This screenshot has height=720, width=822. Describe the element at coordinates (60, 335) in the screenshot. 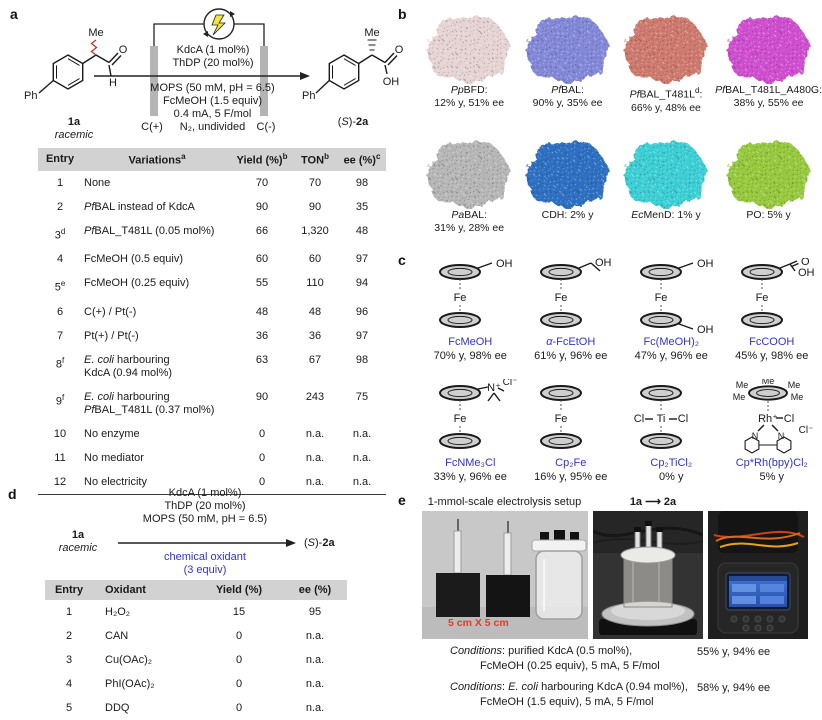

I see `entry-cell: 7` at that location.